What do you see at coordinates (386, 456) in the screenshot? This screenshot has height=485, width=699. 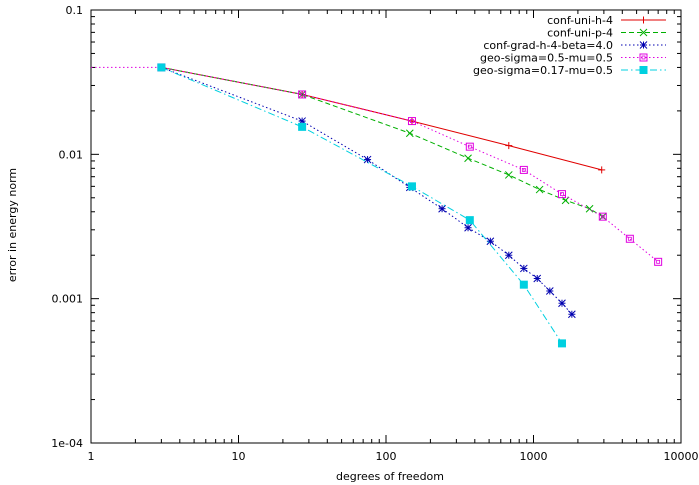 I see `x-tick-label: 100` at bounding box center [386, 456].